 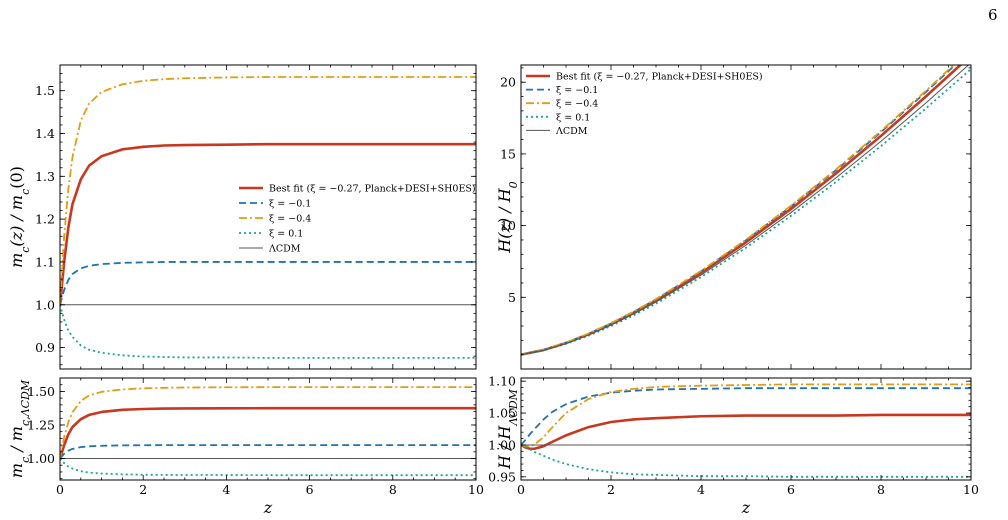 I want to click on y-tick-label: 20, so click(x=508, y=82).